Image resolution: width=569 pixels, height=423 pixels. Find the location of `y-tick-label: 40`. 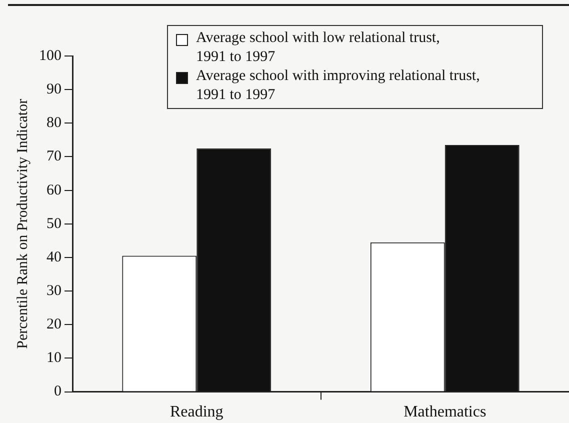

y-tick-label: 40 is located at coordinates (54, 257).